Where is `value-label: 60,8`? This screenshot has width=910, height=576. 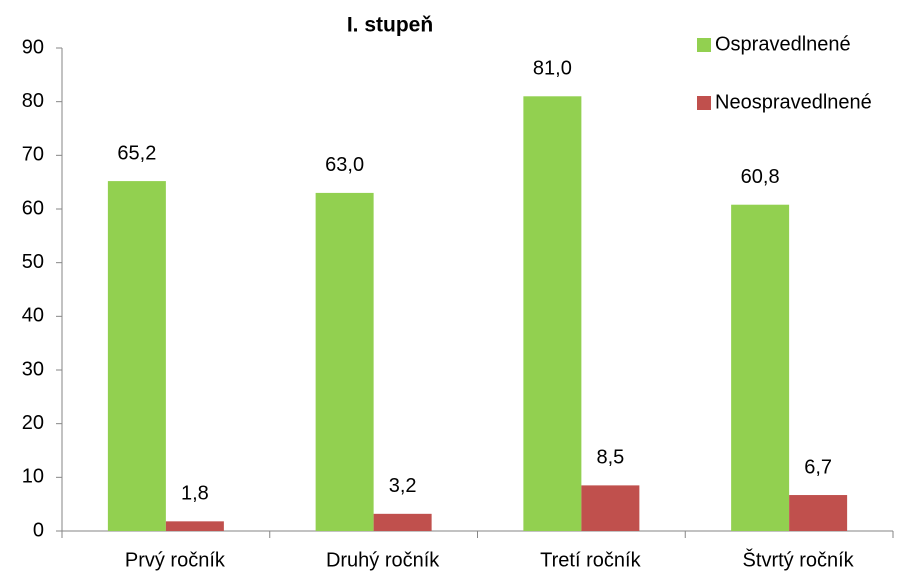
value-label: 60,8 is located at coordinates (760, 177).